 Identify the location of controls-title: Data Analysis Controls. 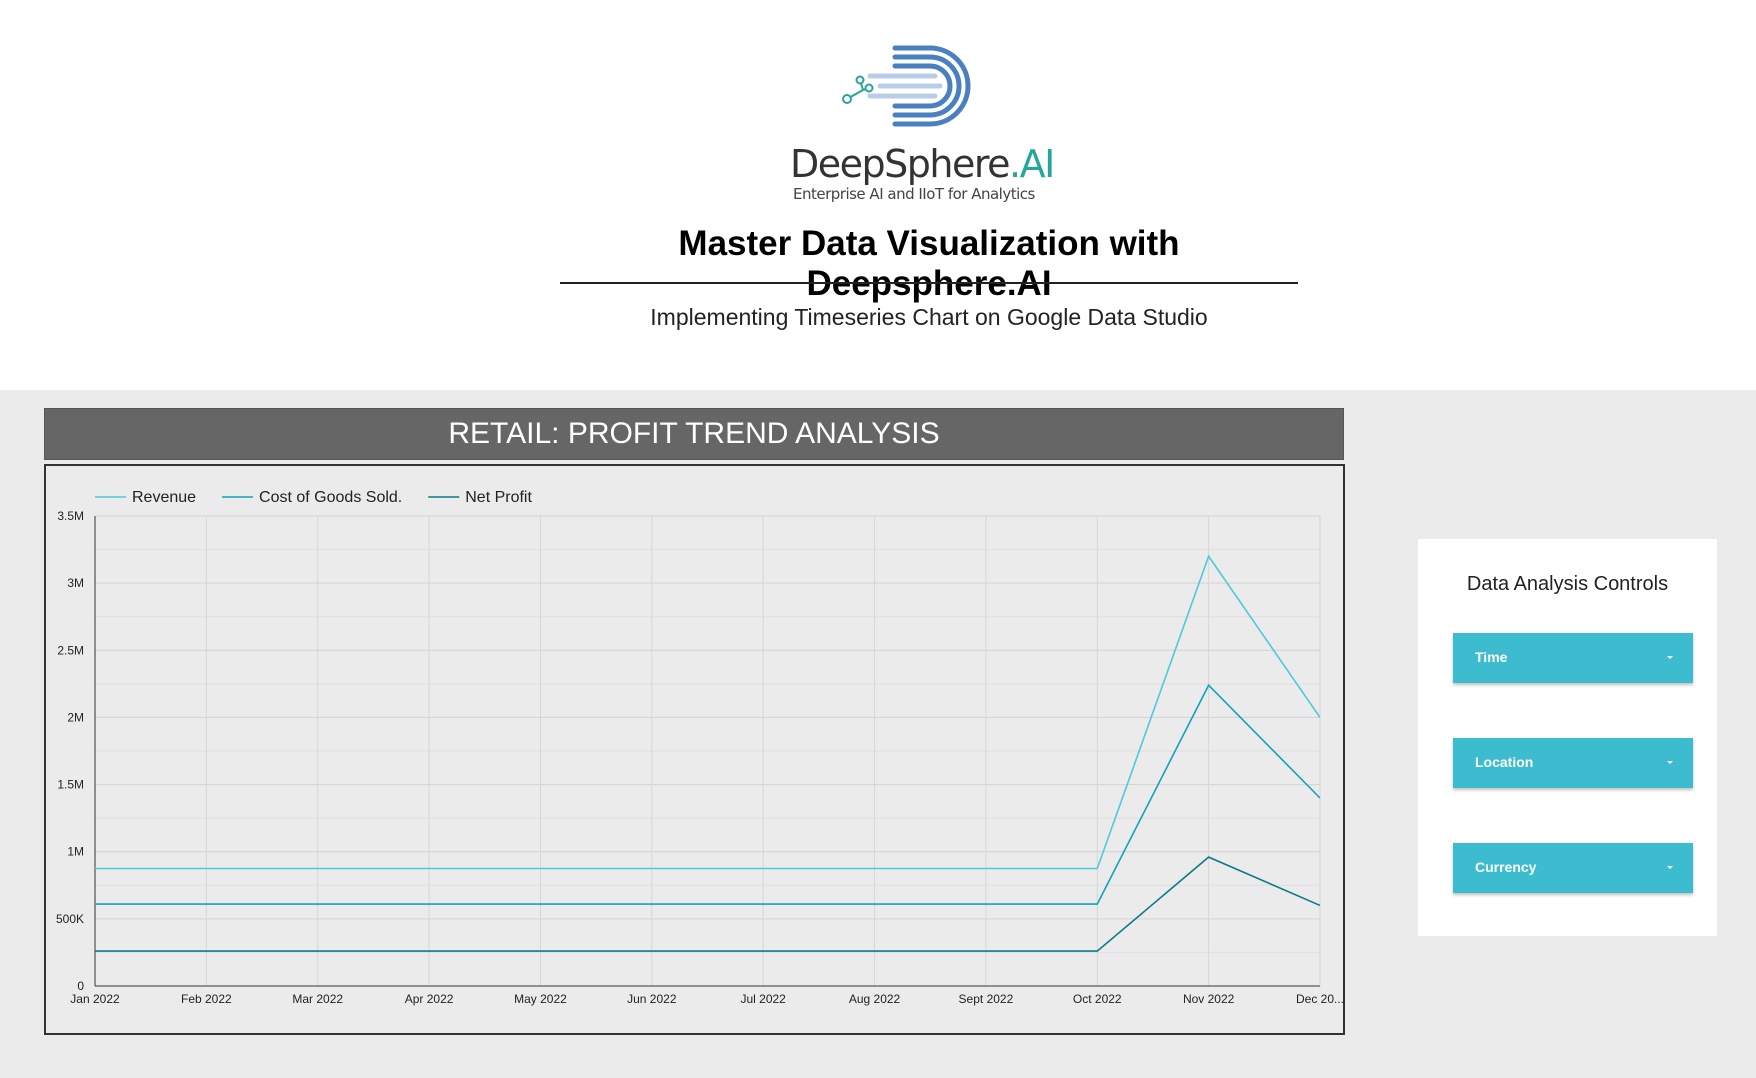
(1567, 584).